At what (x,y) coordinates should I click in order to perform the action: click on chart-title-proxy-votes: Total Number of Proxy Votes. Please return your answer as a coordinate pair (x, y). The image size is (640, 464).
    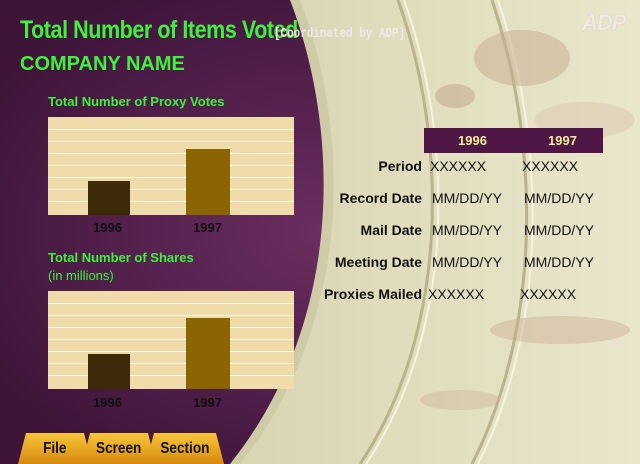
    Looking at the image, I should click on (136, 101).